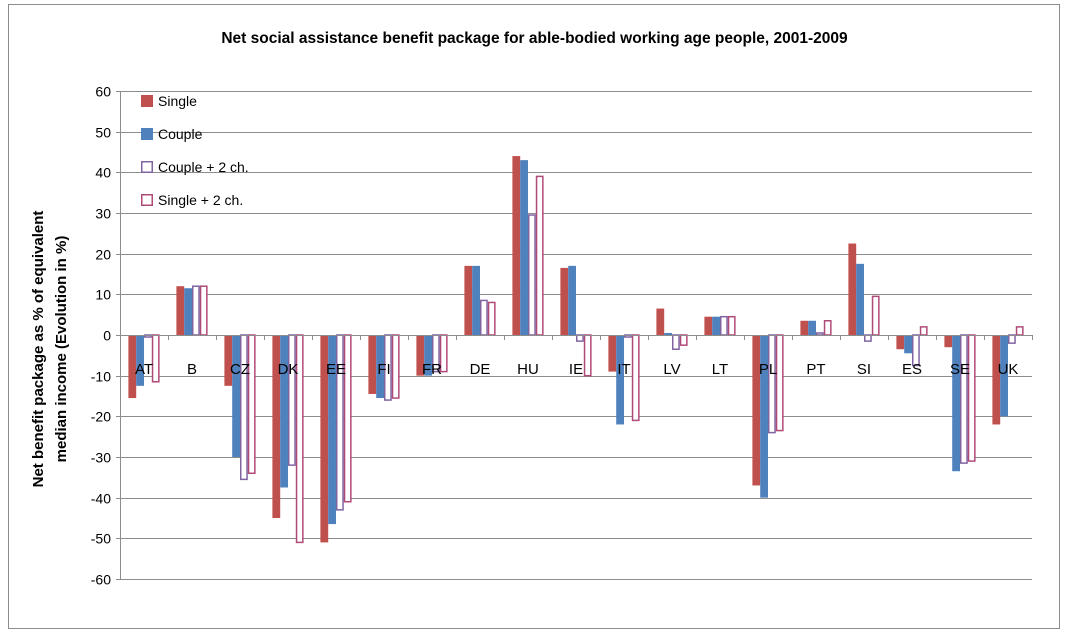  What do you see at coordinates (420, 355) in the screenshot?
I see `bar-FR-single` at bounding box center [420, 355].